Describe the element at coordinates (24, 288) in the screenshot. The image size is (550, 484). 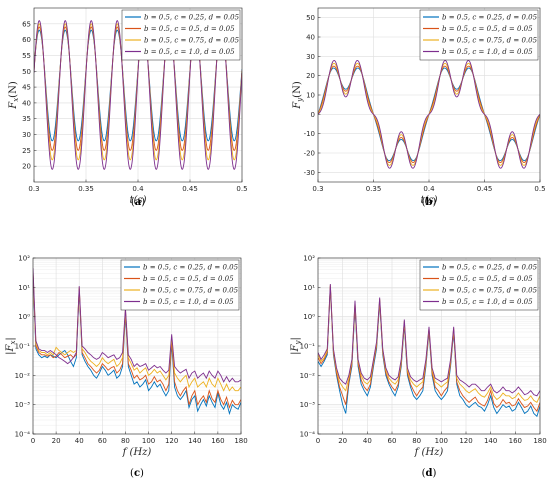
I see `y-tick-label: 10¹` at that location.